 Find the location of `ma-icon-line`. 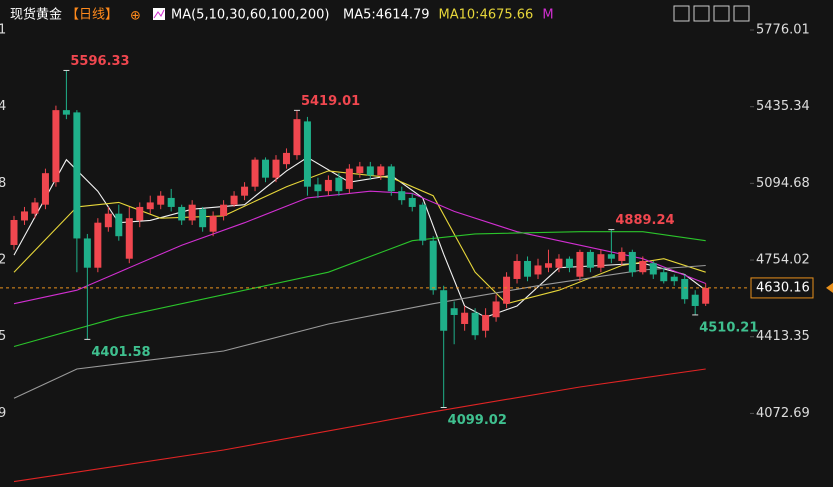

ma-icon-line is located at coordinates (159, 14).